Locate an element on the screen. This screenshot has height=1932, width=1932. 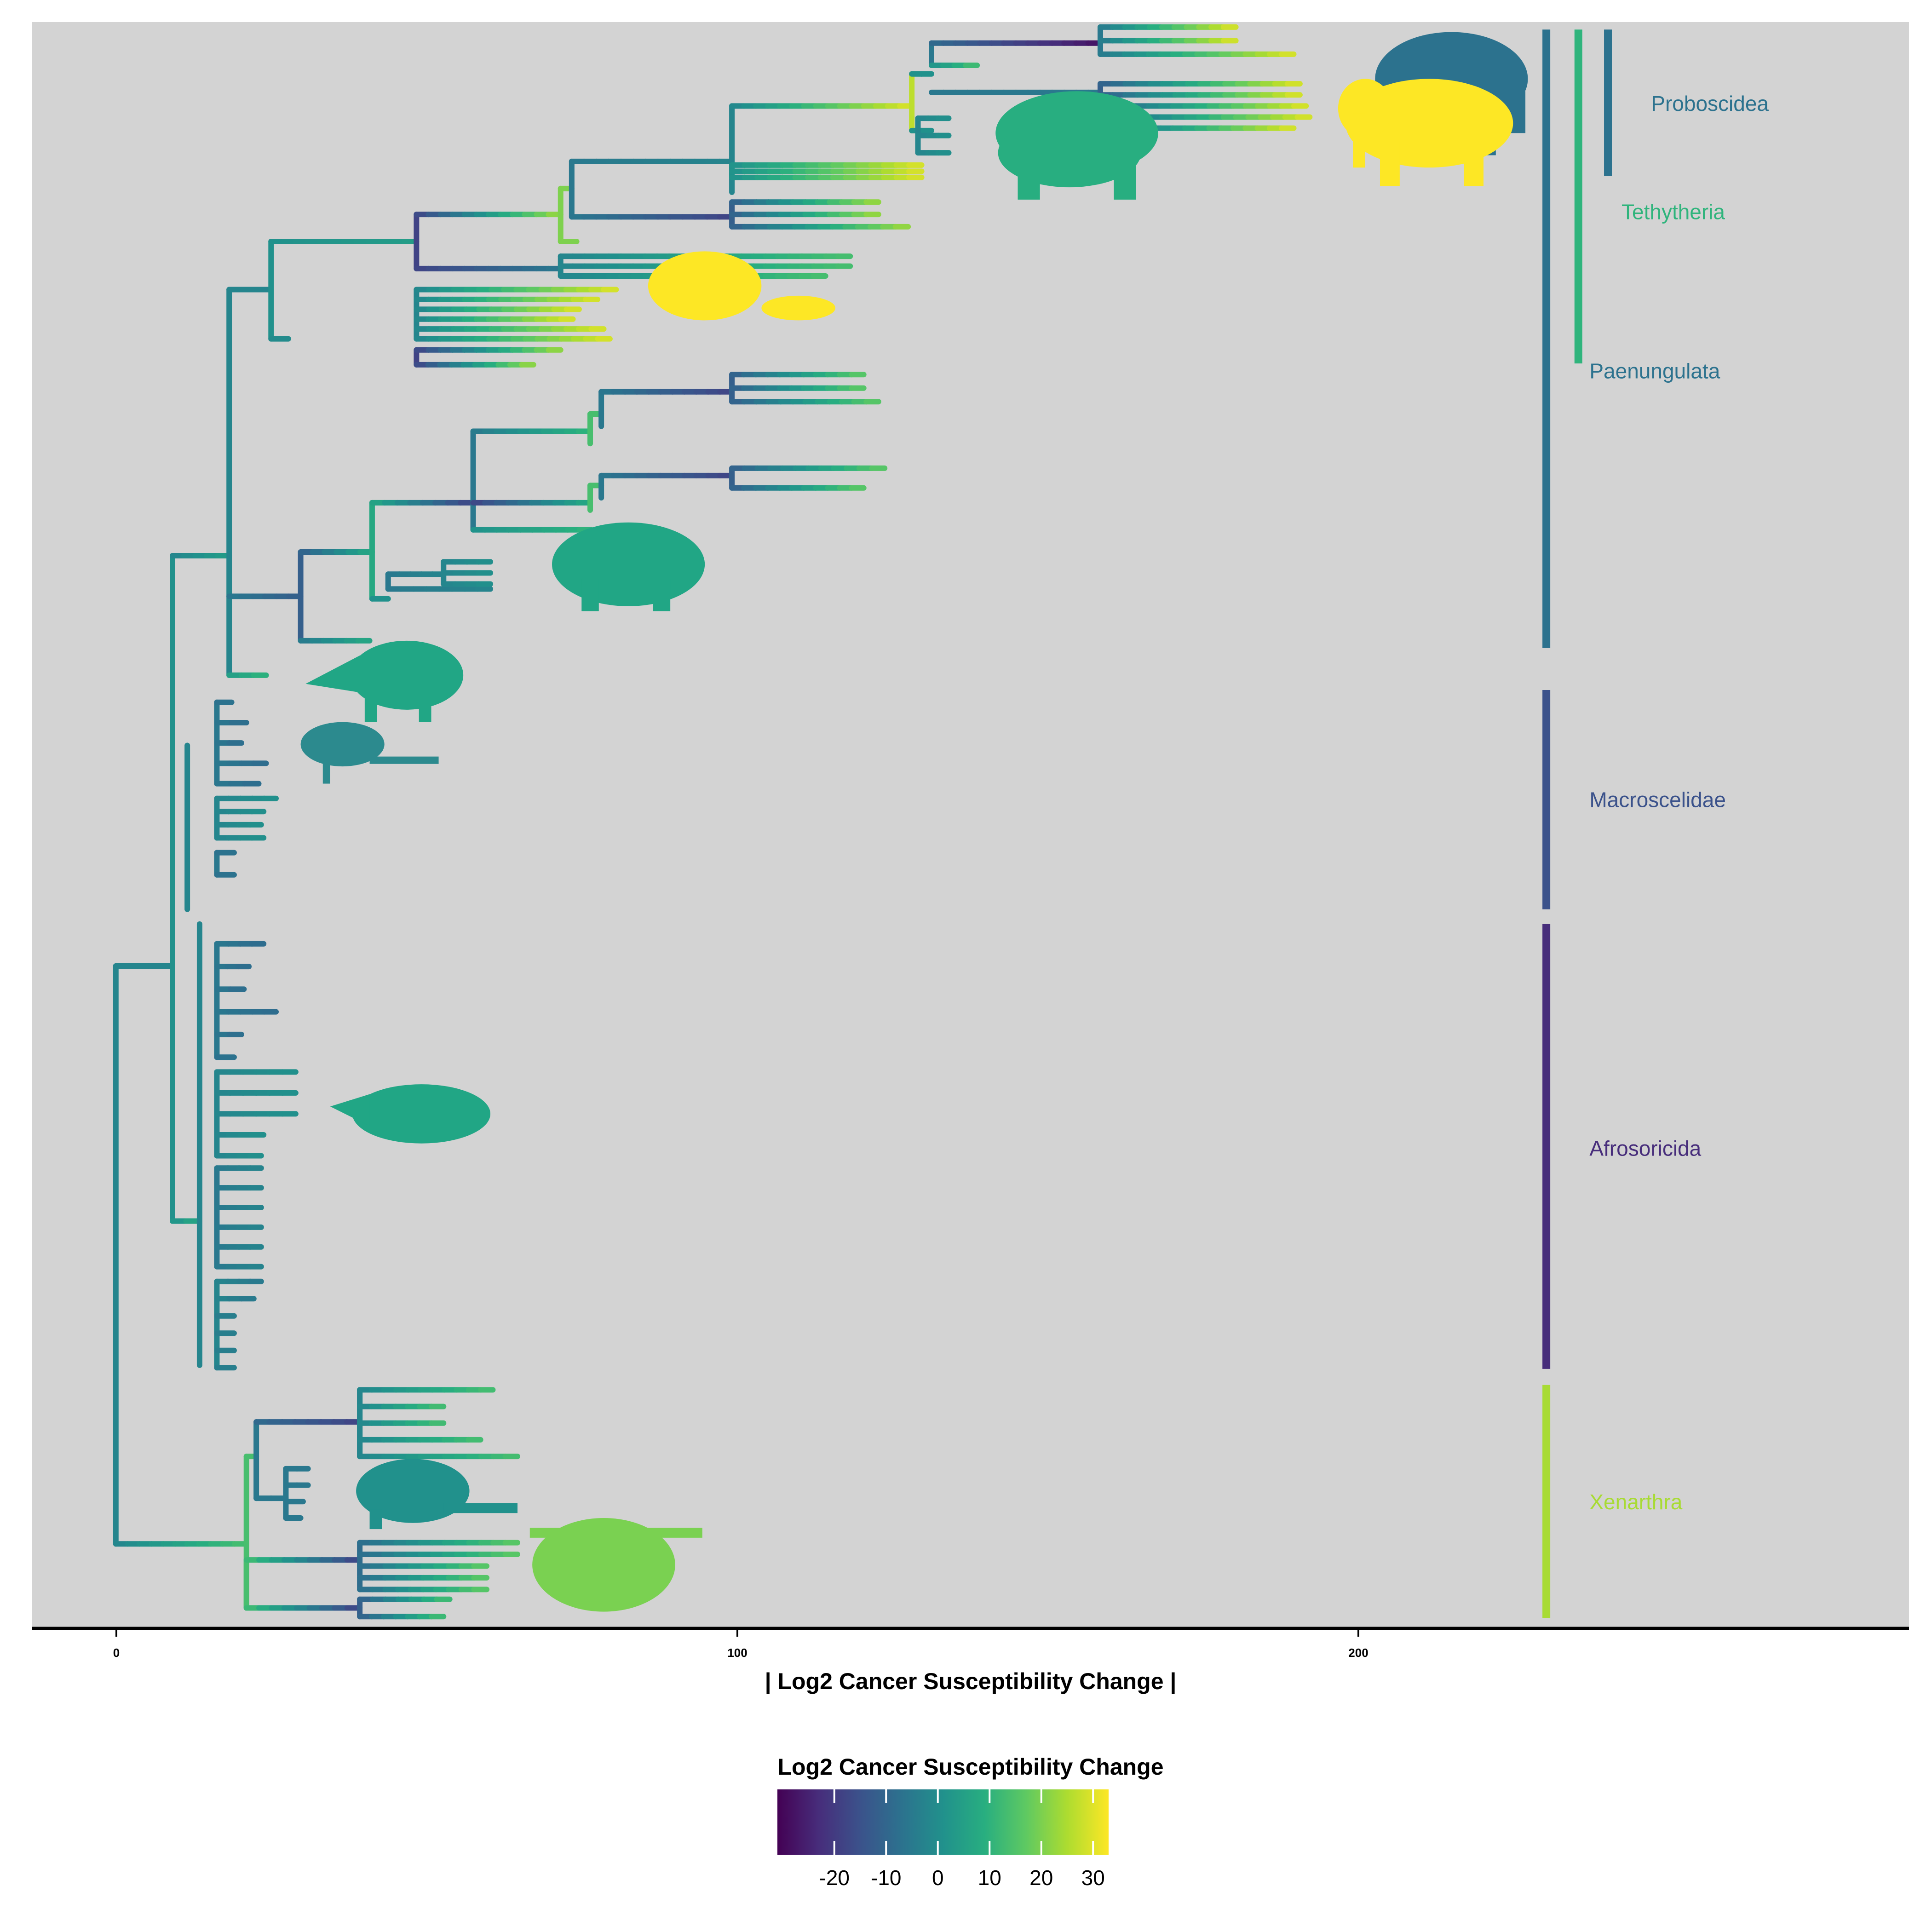
elephant-shrew-silhouette is located at coordinates (369, 753).